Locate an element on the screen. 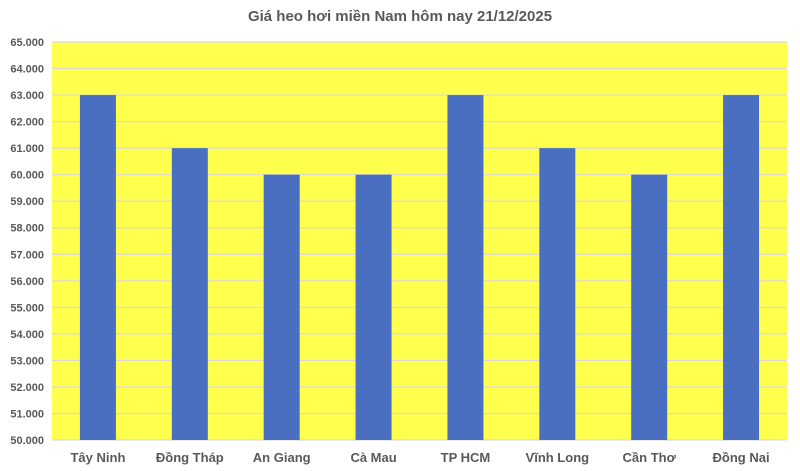 The image size is (800, 471). y-tick-label: 53.000 is located at coordinates (27, 361).